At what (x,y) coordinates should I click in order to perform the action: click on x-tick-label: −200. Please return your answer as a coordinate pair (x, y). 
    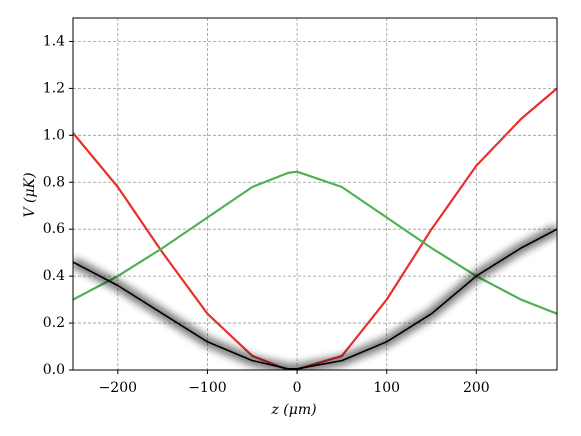
    Looking at the image, I should click on (118, 388).